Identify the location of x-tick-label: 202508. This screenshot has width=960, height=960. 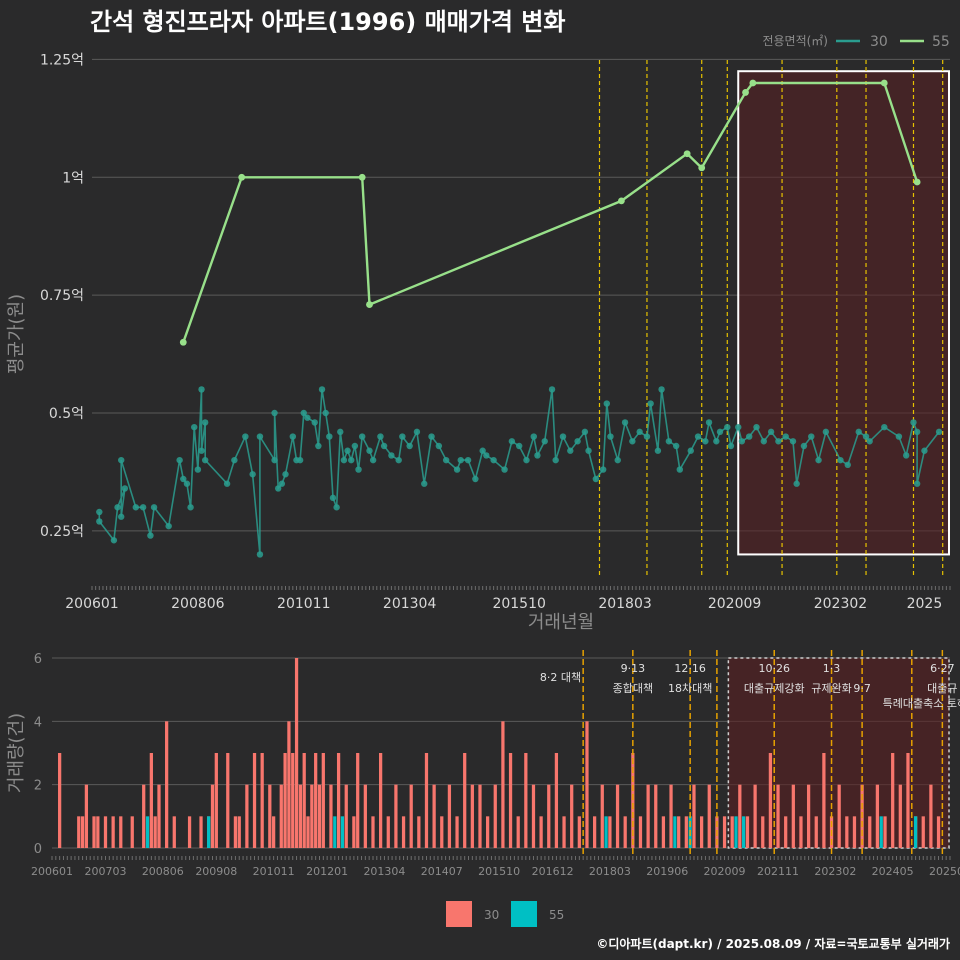
(944, 871).